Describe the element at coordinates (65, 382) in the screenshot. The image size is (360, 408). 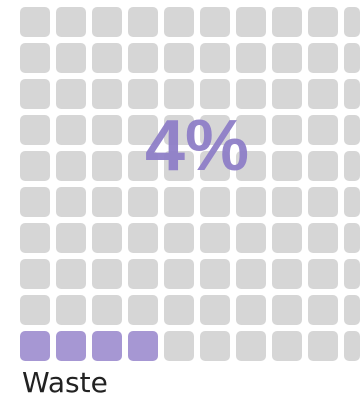
I see `category-label: Waste` at that location.